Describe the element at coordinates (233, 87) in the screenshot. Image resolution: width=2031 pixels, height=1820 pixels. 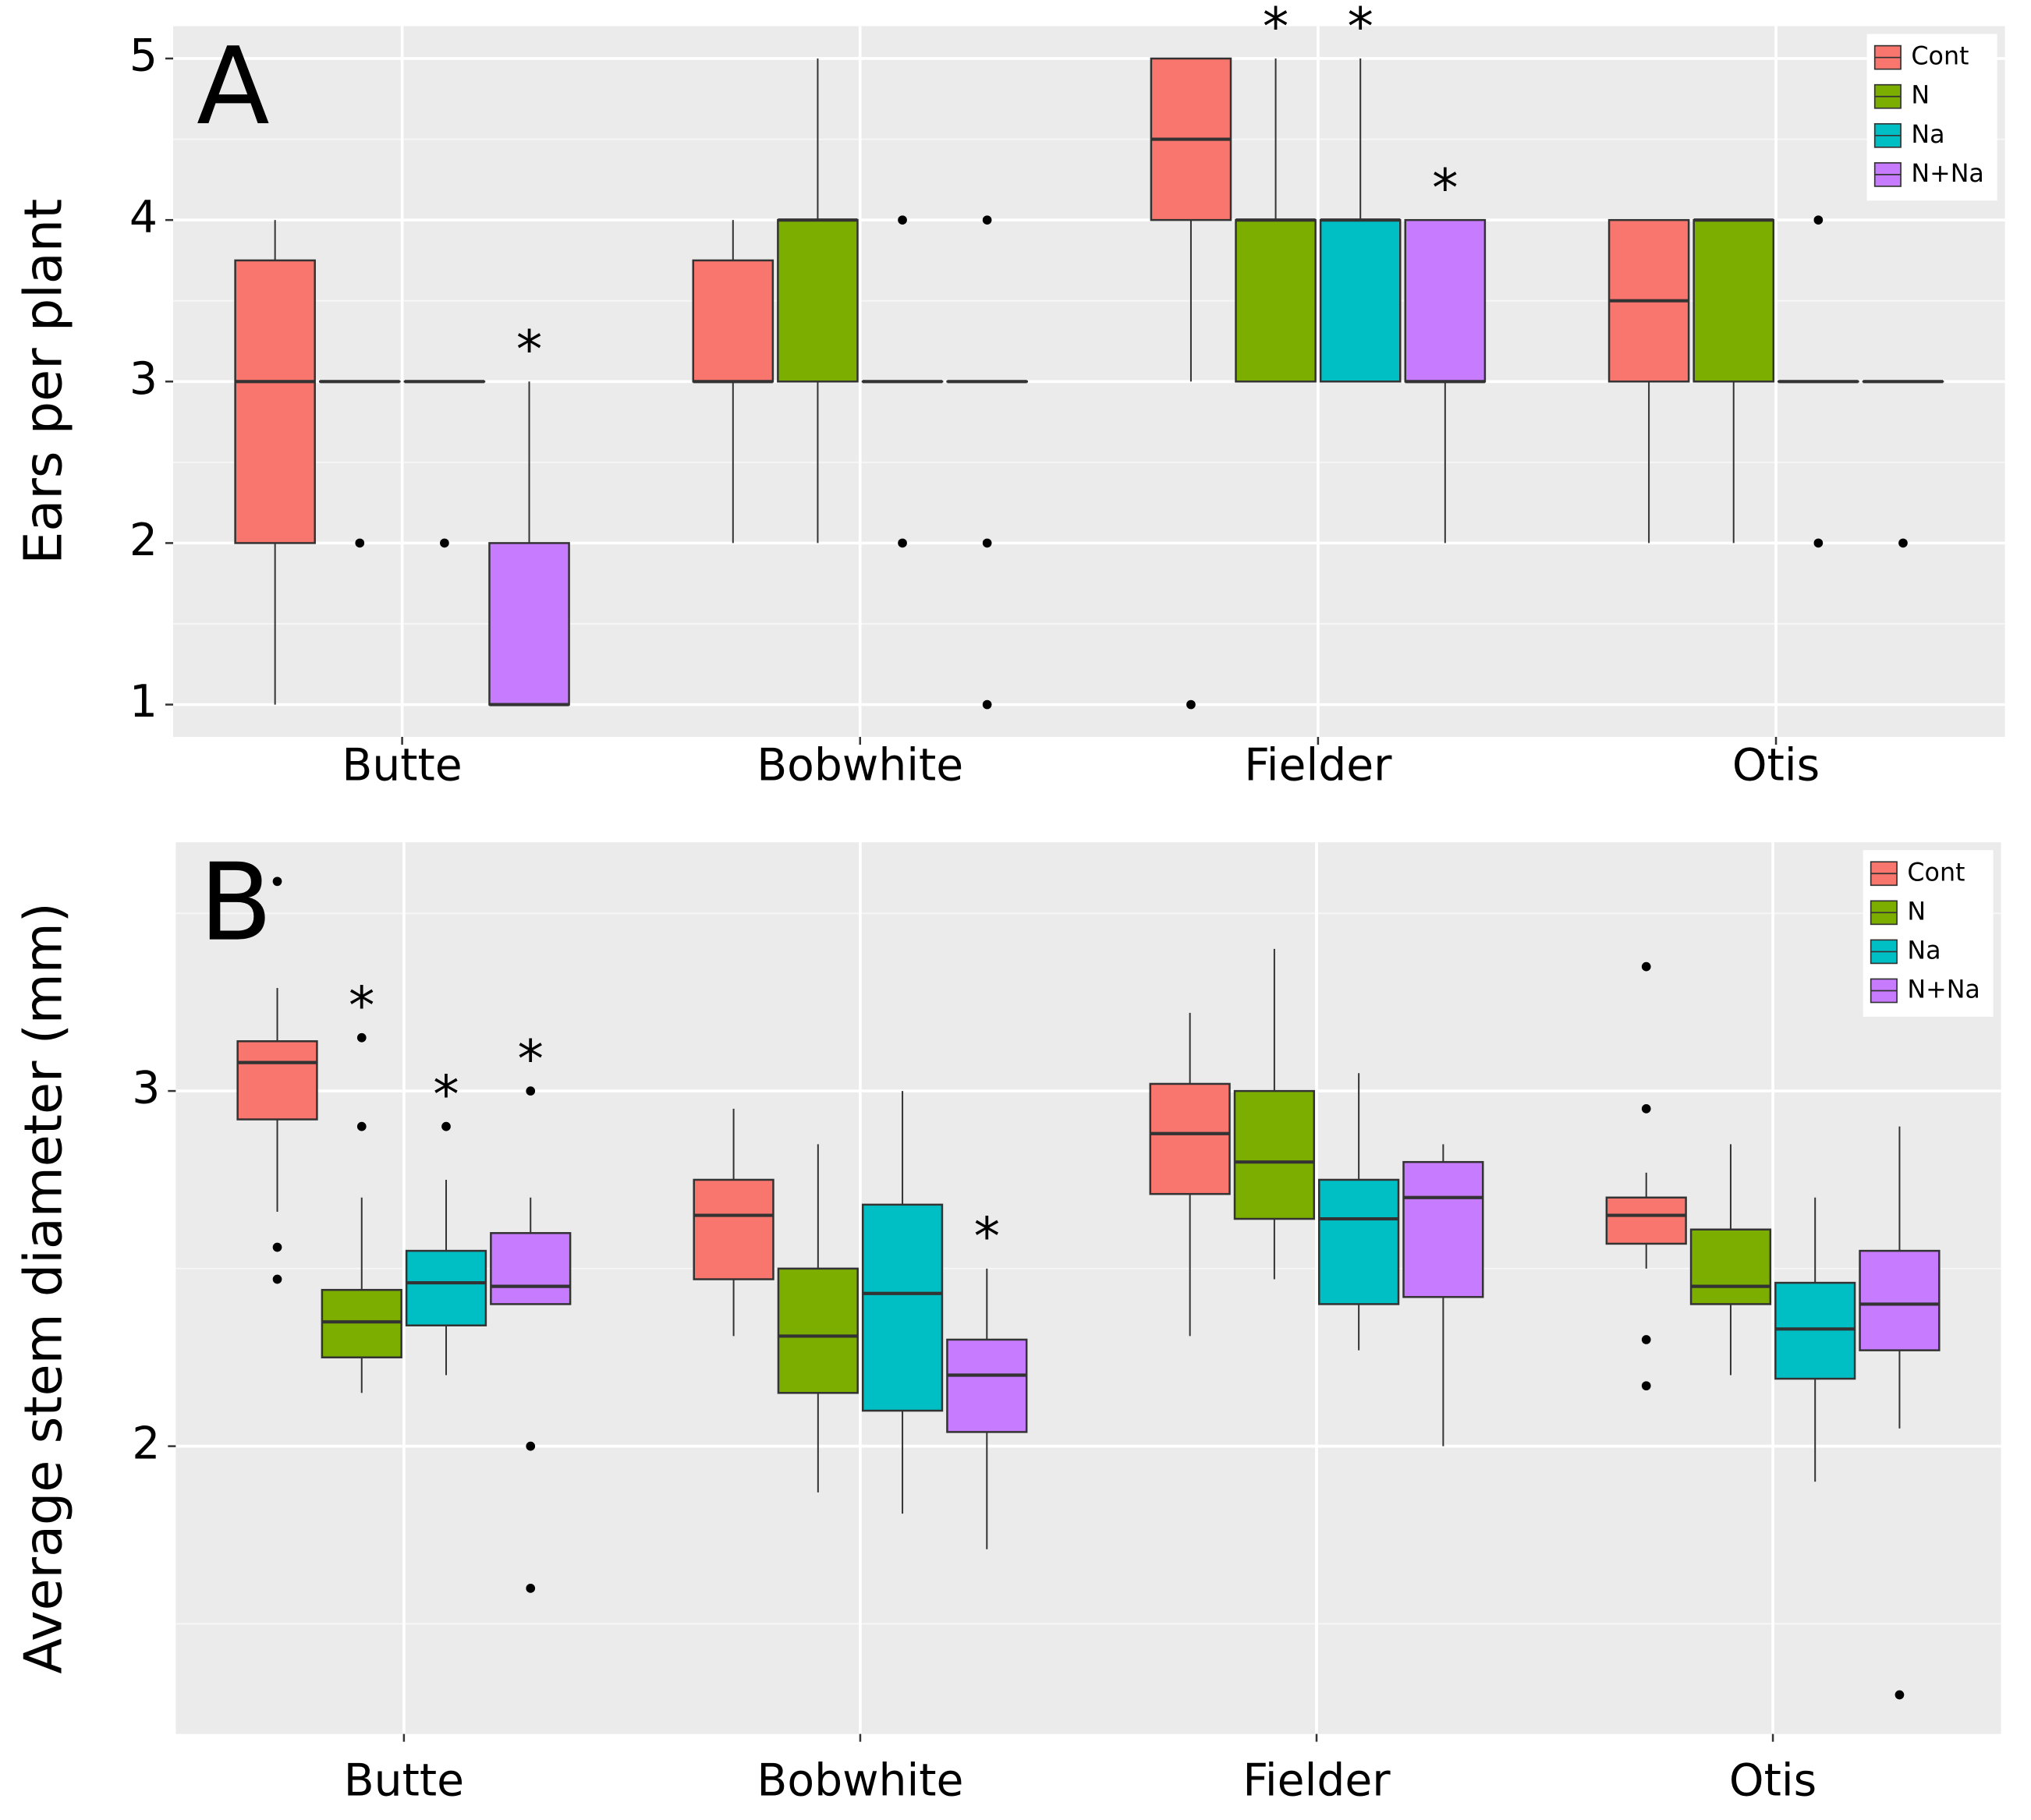
I see `panel-label: A` at that location.